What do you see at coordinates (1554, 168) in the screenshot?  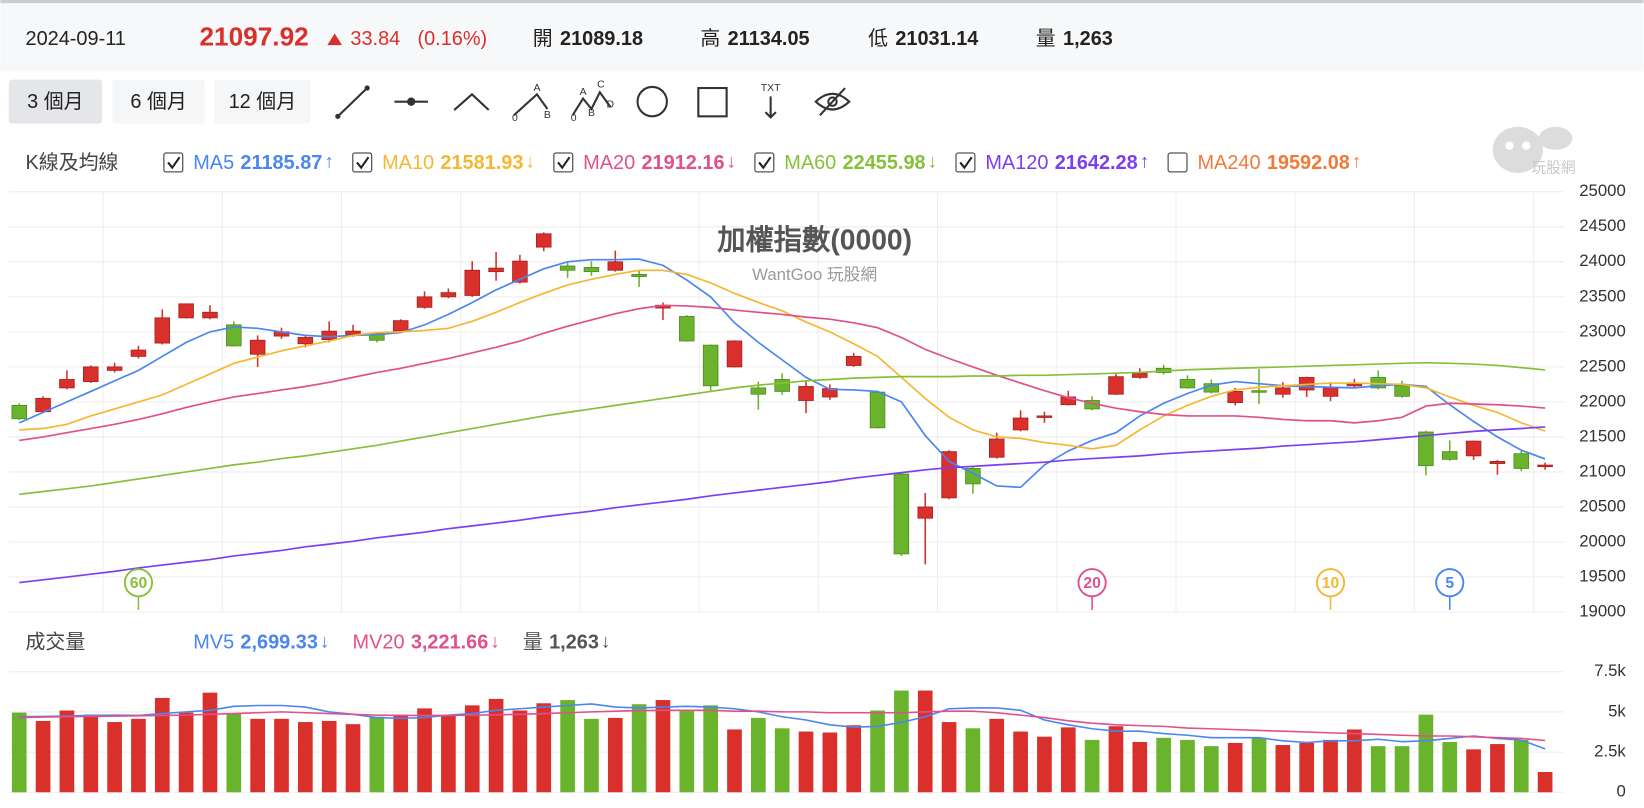 I see `watermark-text: 玩股網` at bounding box center [1554, 168].